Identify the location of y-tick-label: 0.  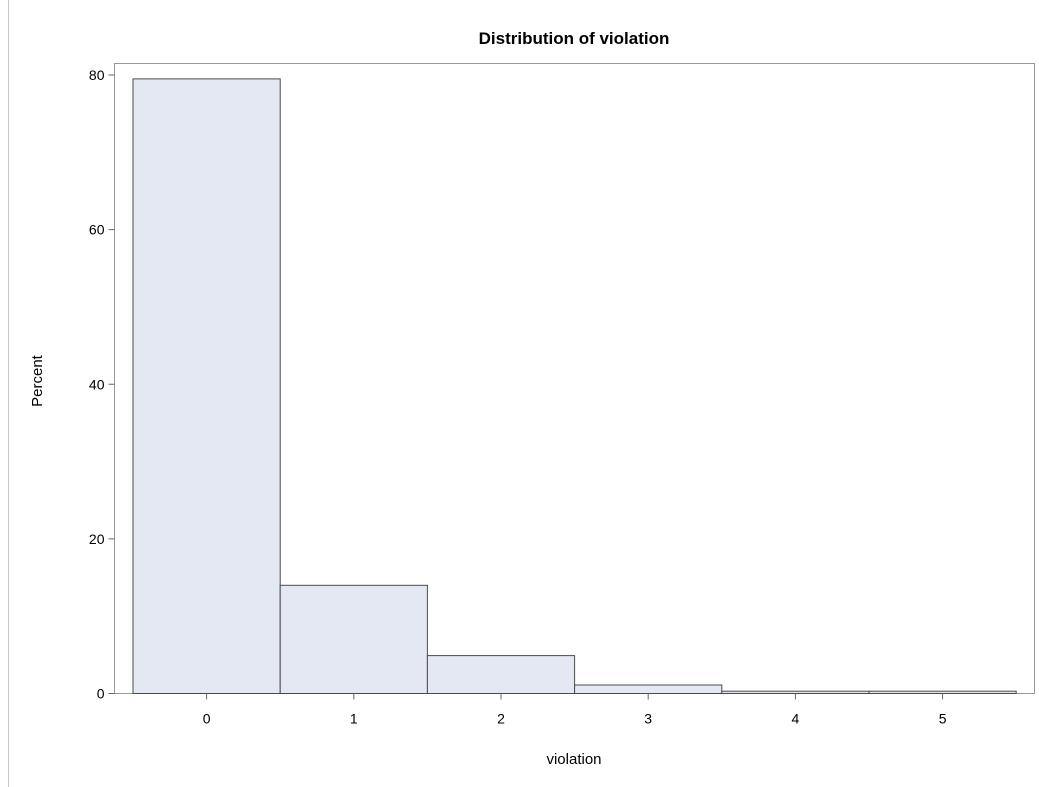
(101, 694).